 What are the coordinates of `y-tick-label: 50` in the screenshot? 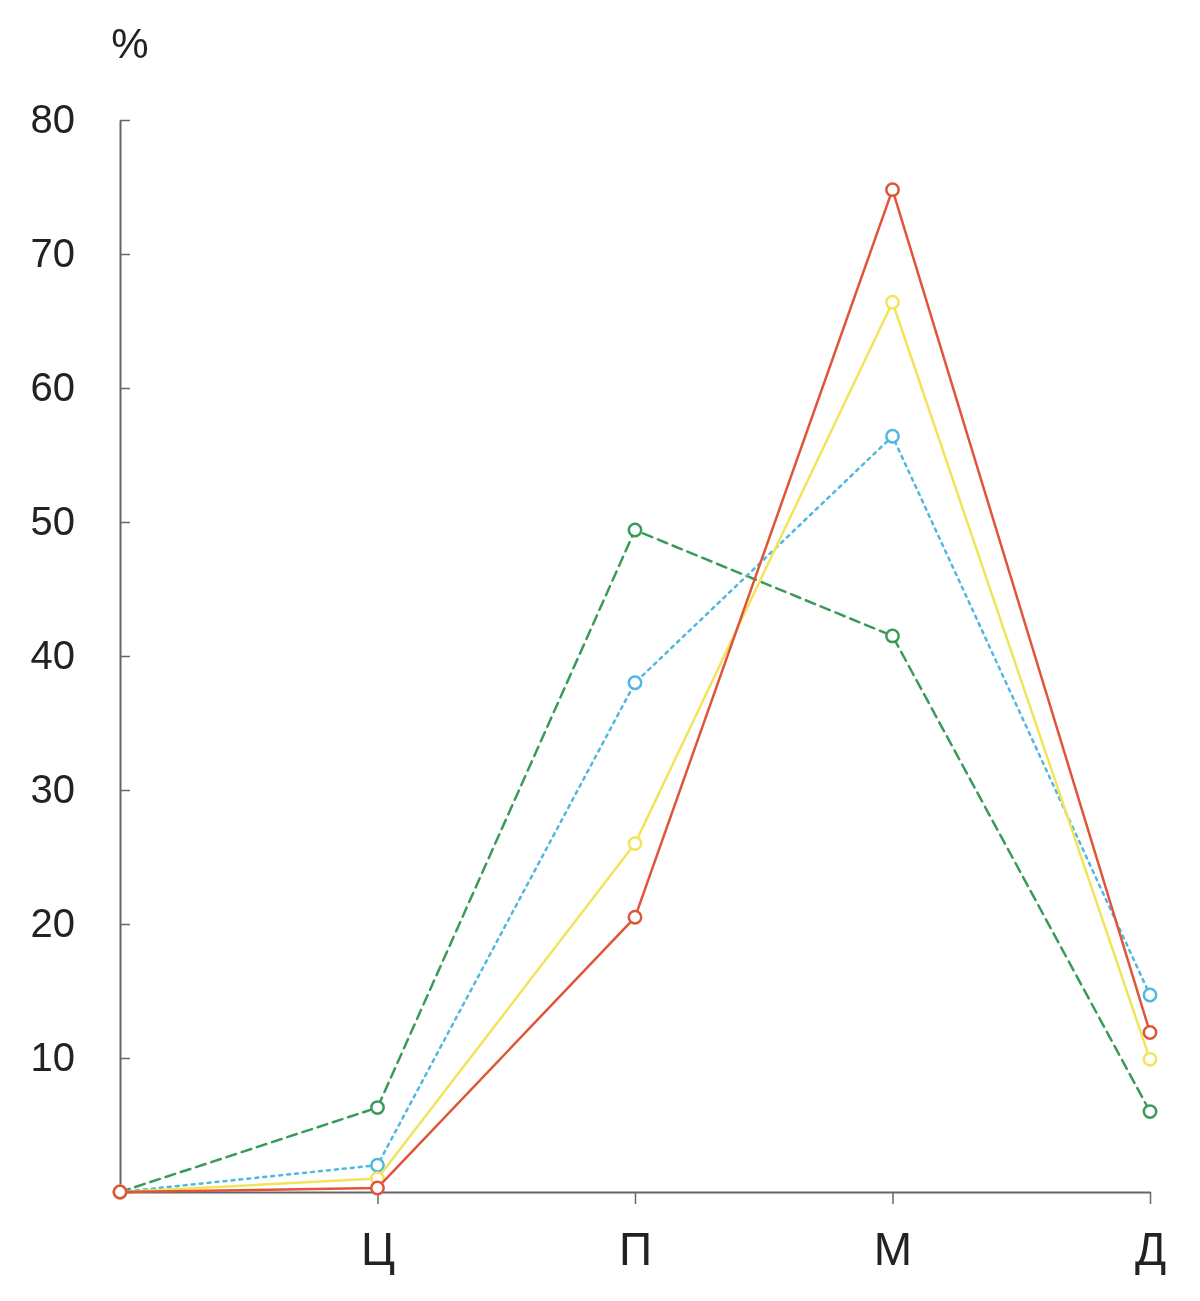 It's located at (52, 521).